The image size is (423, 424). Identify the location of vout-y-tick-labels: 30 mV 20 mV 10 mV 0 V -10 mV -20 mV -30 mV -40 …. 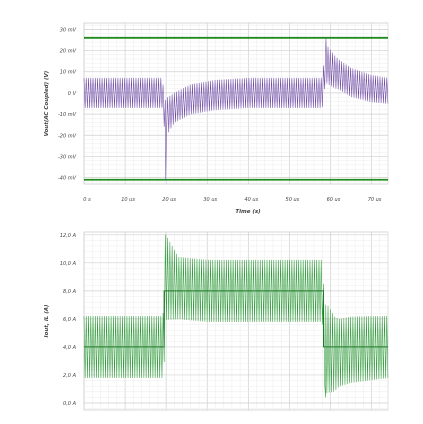
(67, 104).